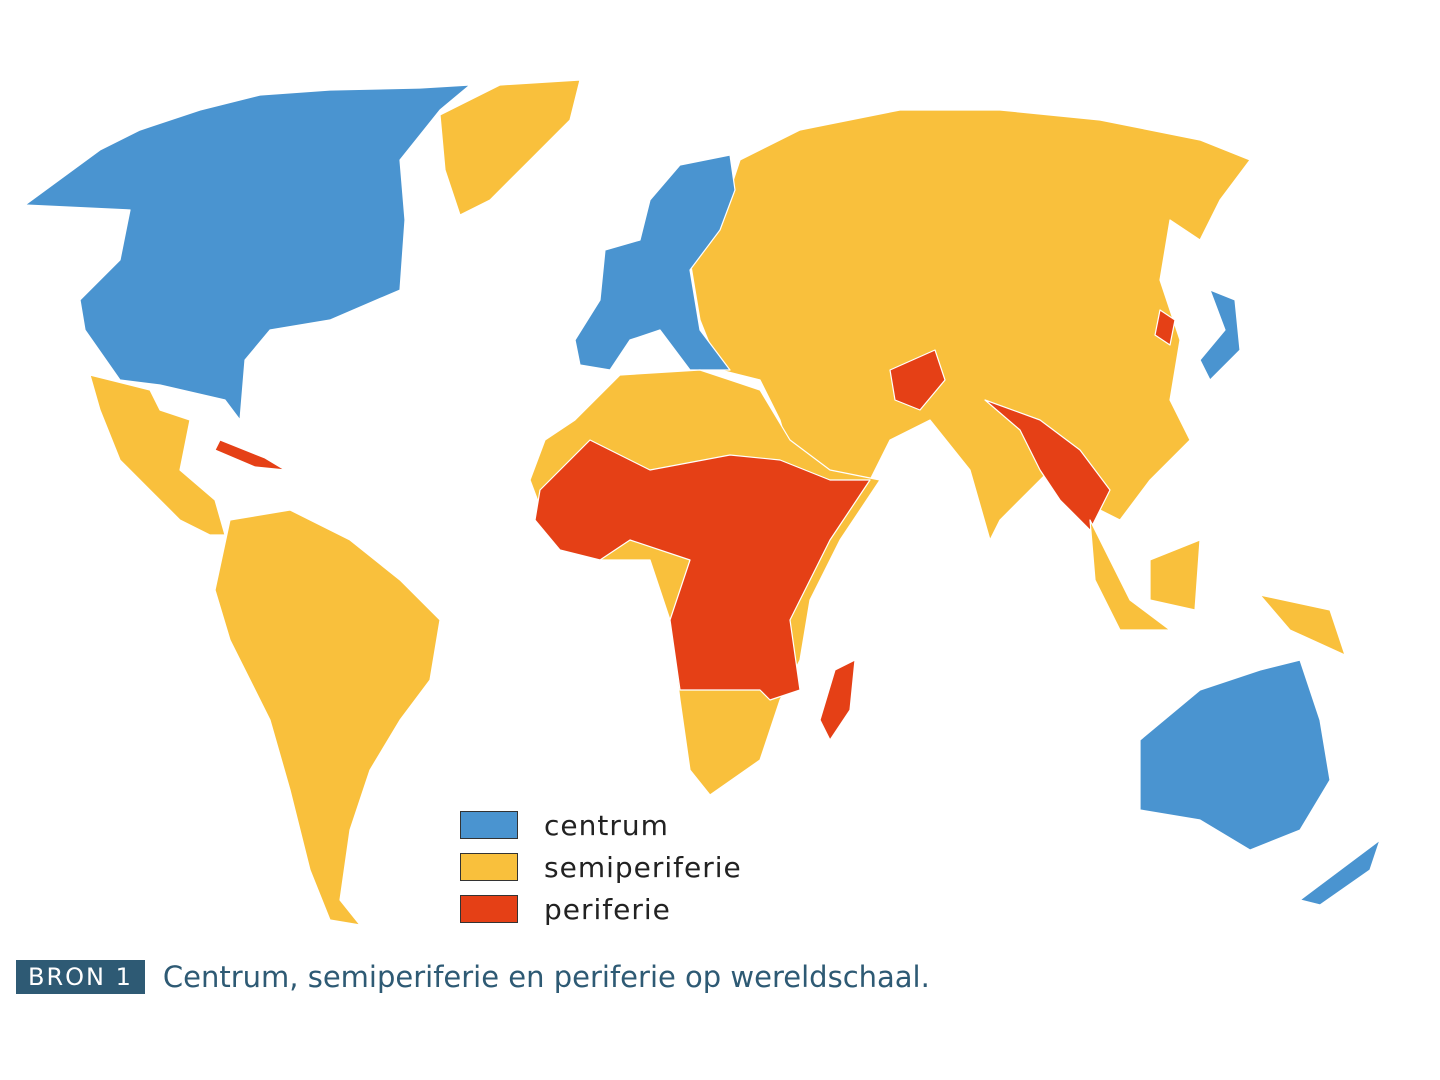  Describe the element at coordinates (157, 455) in the screenshot. I see `region-central-america` at that location.